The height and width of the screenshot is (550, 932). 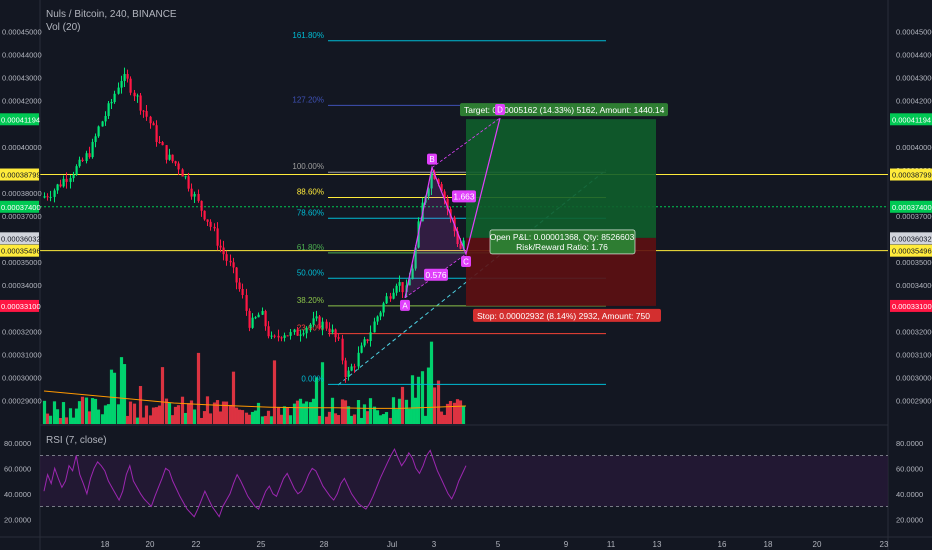 I want to click on volume-indicator-label: Vol (20), so click(x=63, y=27).